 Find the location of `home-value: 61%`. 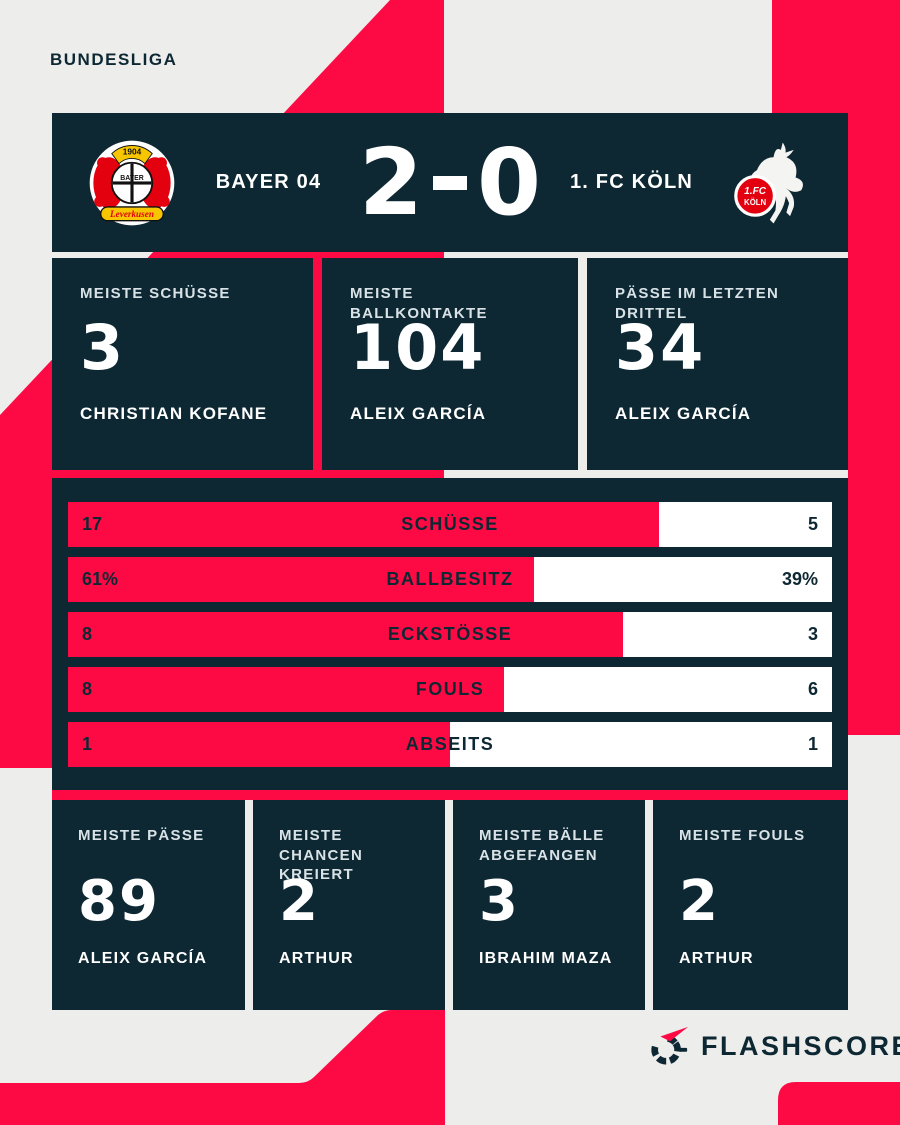

home-value: 61% is located at coordinates (100, 579).